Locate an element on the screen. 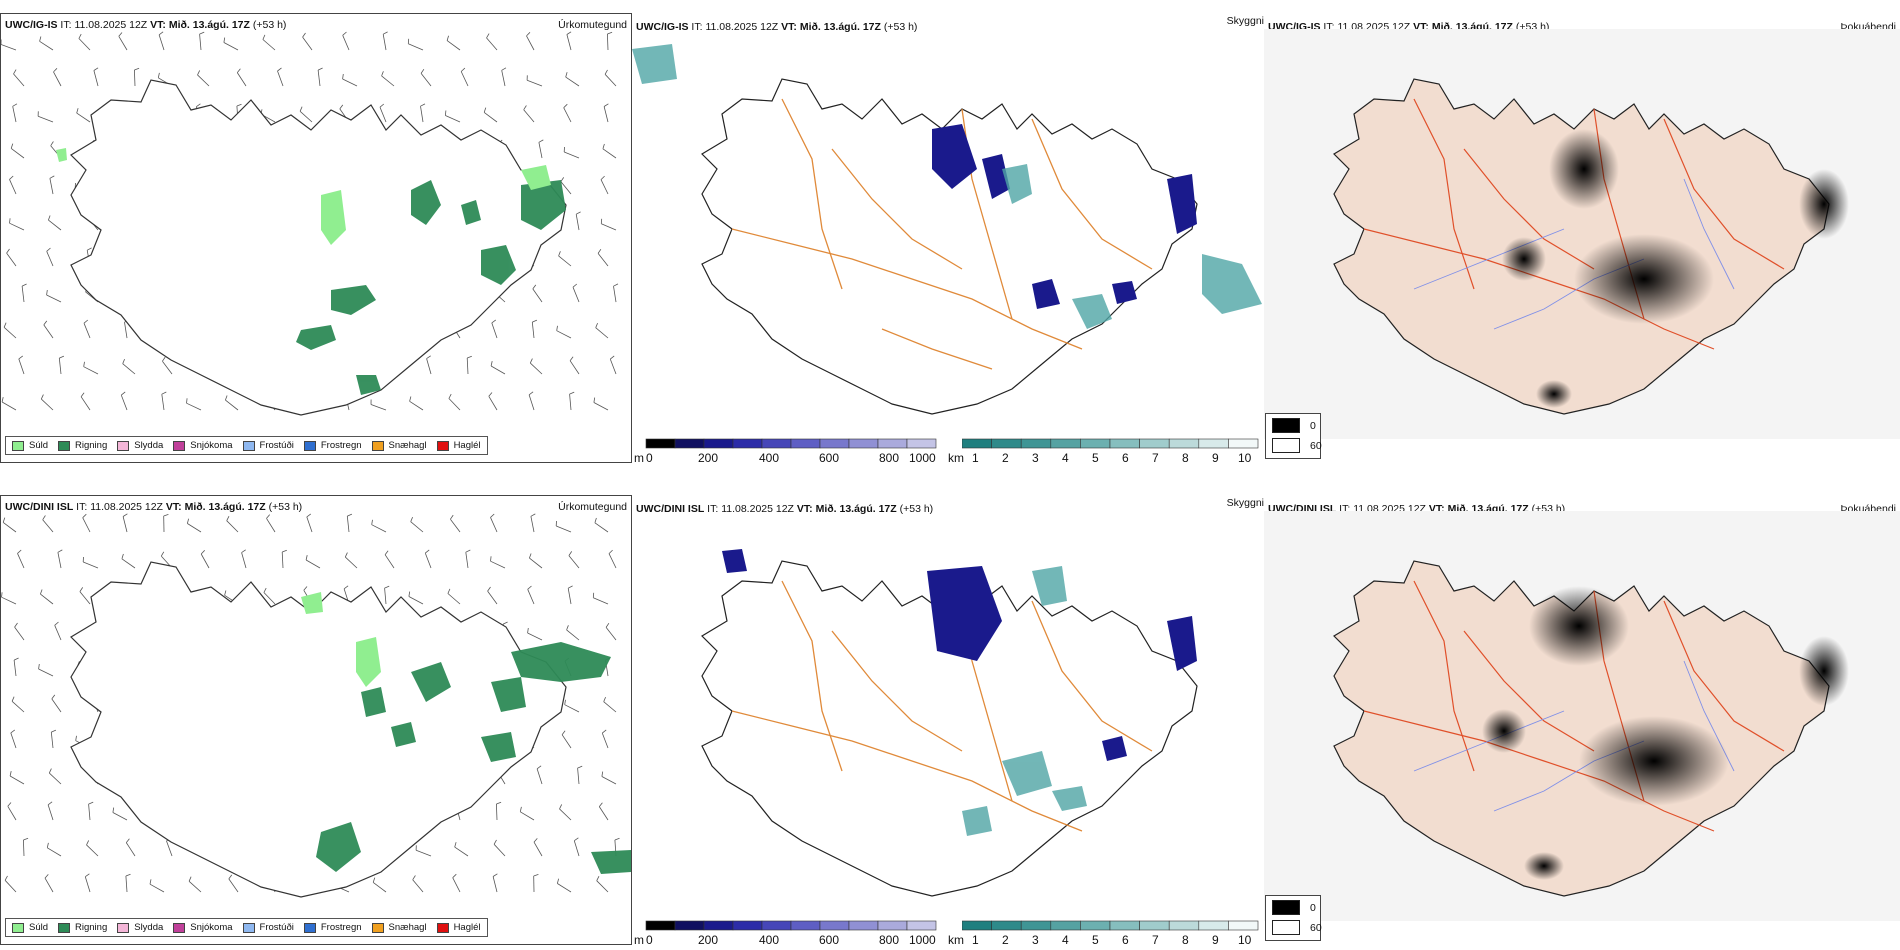  visibility-unit: km is located at coordinates (956, 458).